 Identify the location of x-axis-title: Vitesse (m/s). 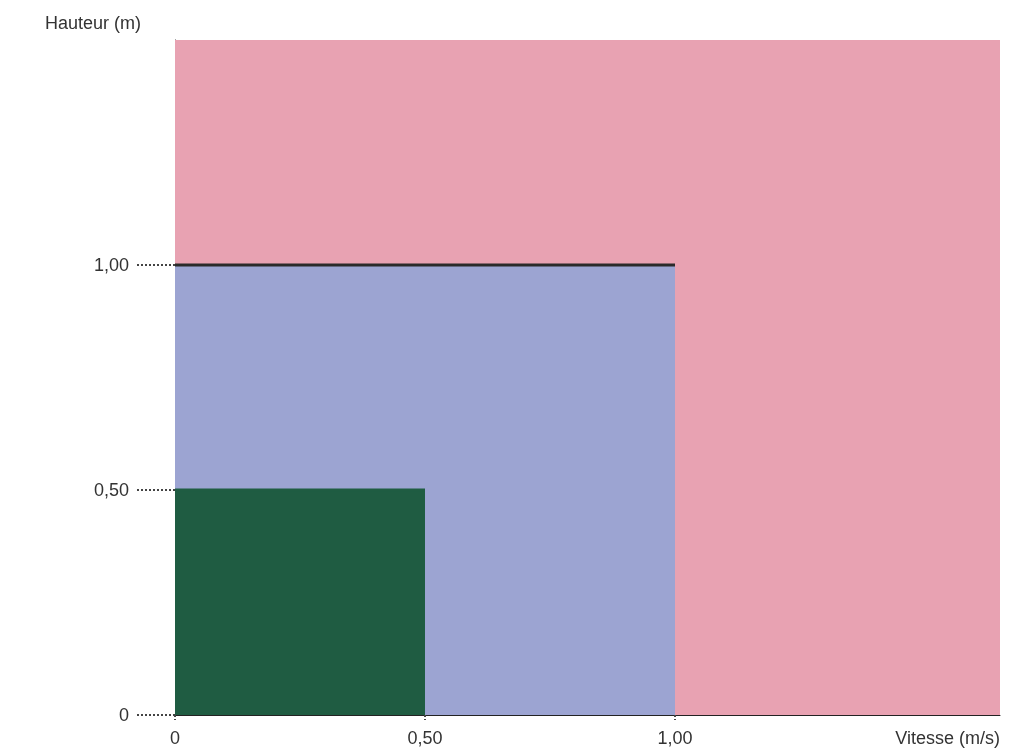
(947, 738).